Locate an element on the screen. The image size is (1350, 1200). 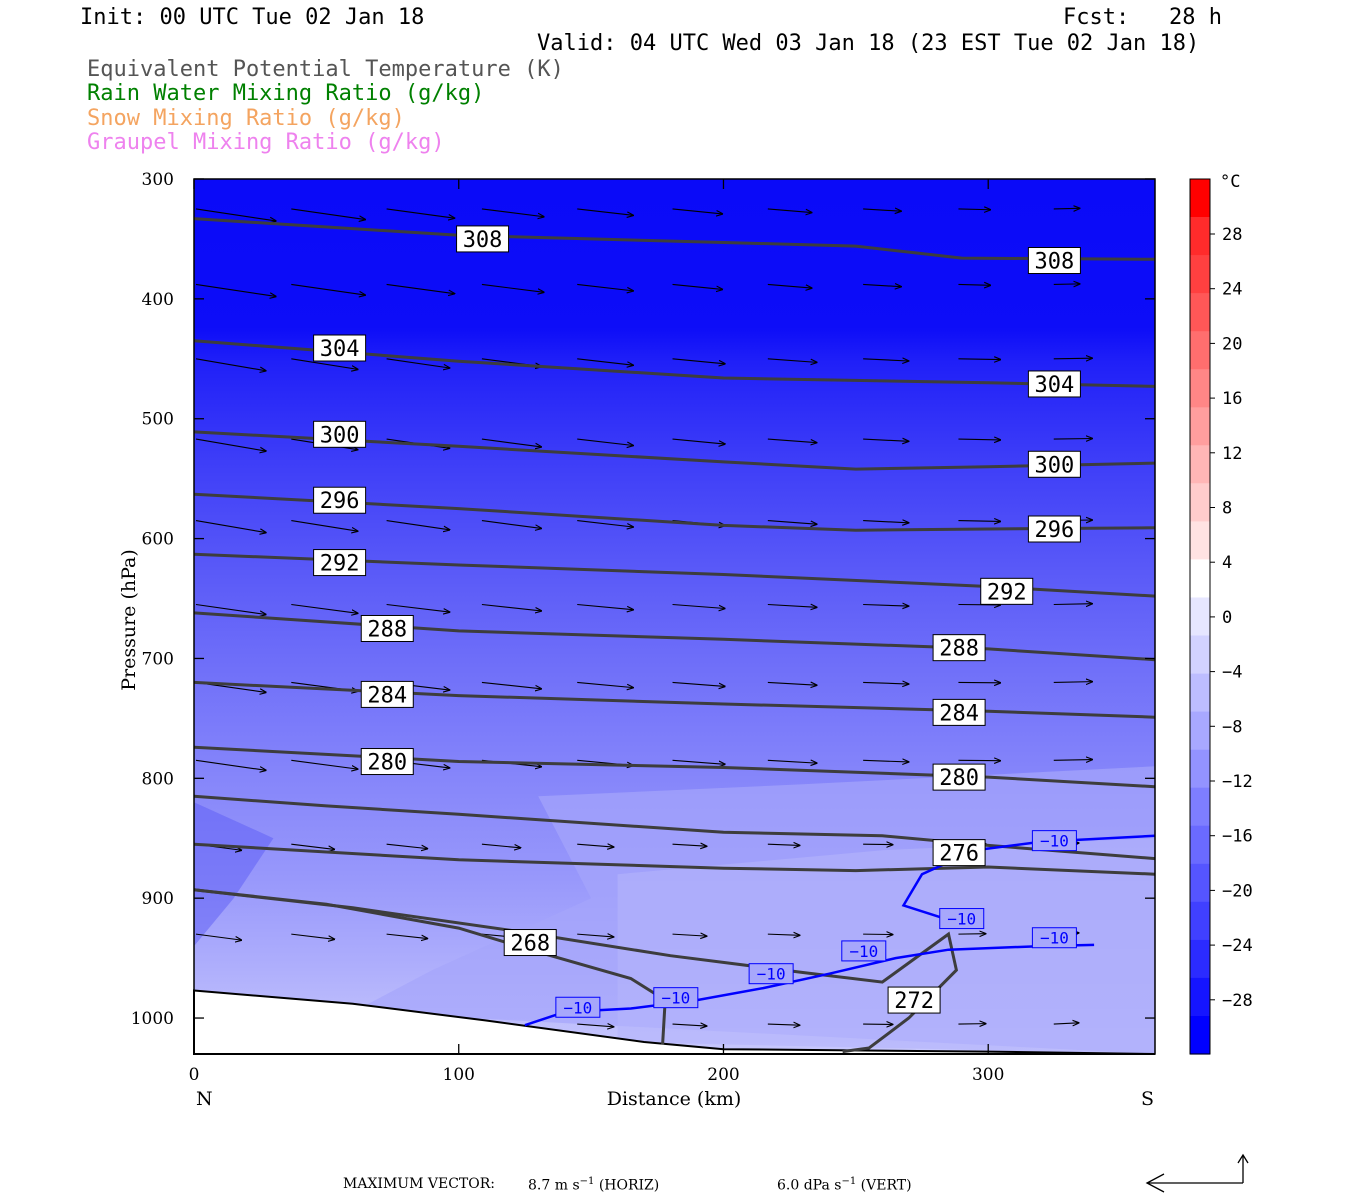
y-tick-label: 800 is located at coordinates (158, 779).